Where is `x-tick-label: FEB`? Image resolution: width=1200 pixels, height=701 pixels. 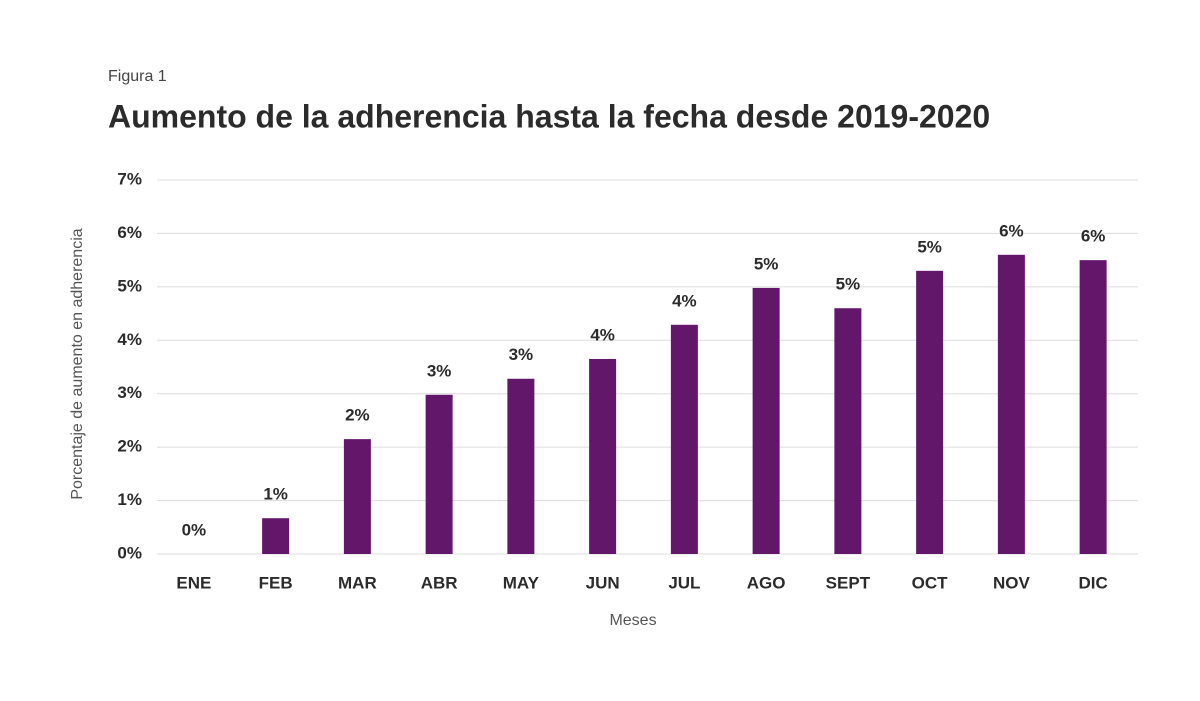 x-tick-label: FEB is located at coordinates (276, 582).